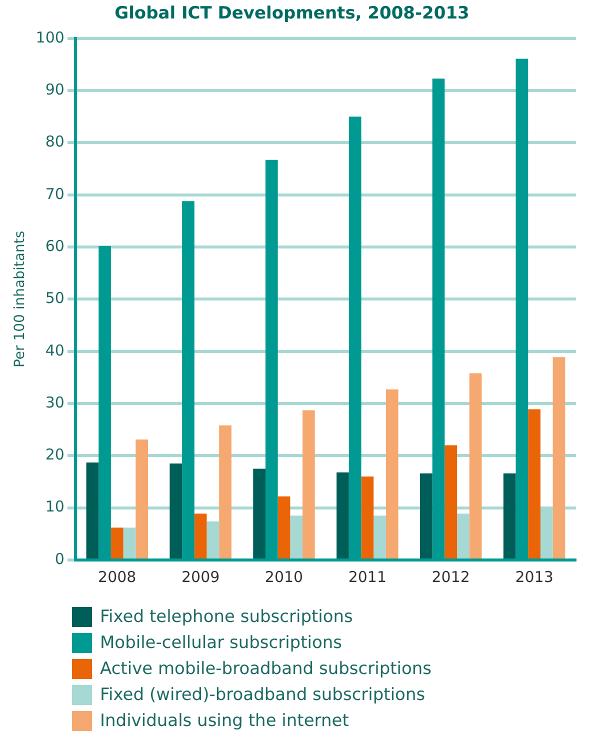 The width and height of the screenshot is (596, 737). I want to click on y-axis-title: Per 100 inhabitants, so click(20, 299).